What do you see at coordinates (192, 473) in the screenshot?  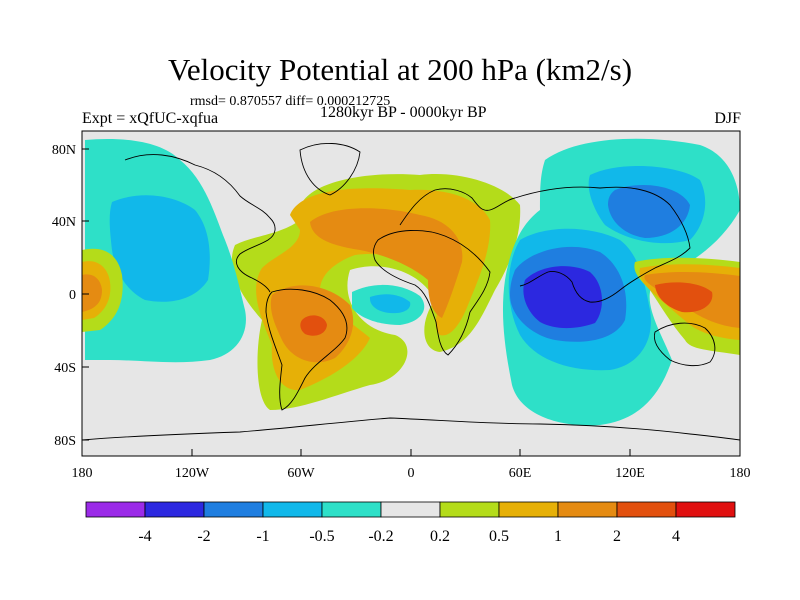 I see `lon-tick-label: 120W` at bounding box center [192, 473].